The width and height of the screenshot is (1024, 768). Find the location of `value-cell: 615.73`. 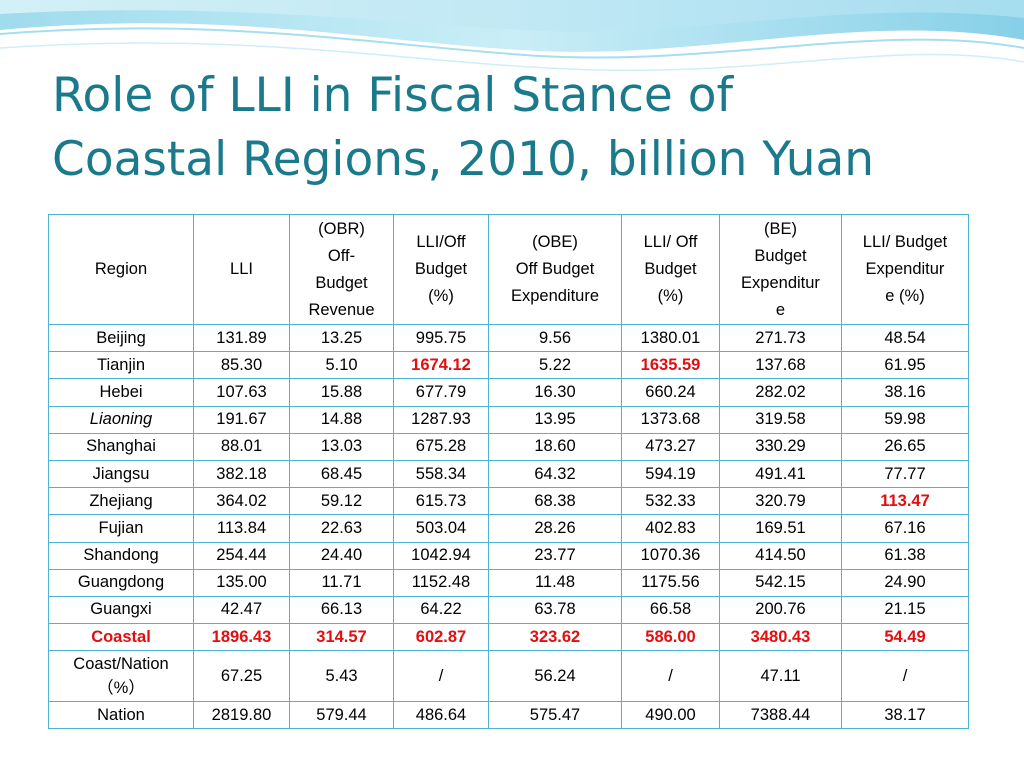

value-cell: 615.73 is located at coordinates (441, 501).